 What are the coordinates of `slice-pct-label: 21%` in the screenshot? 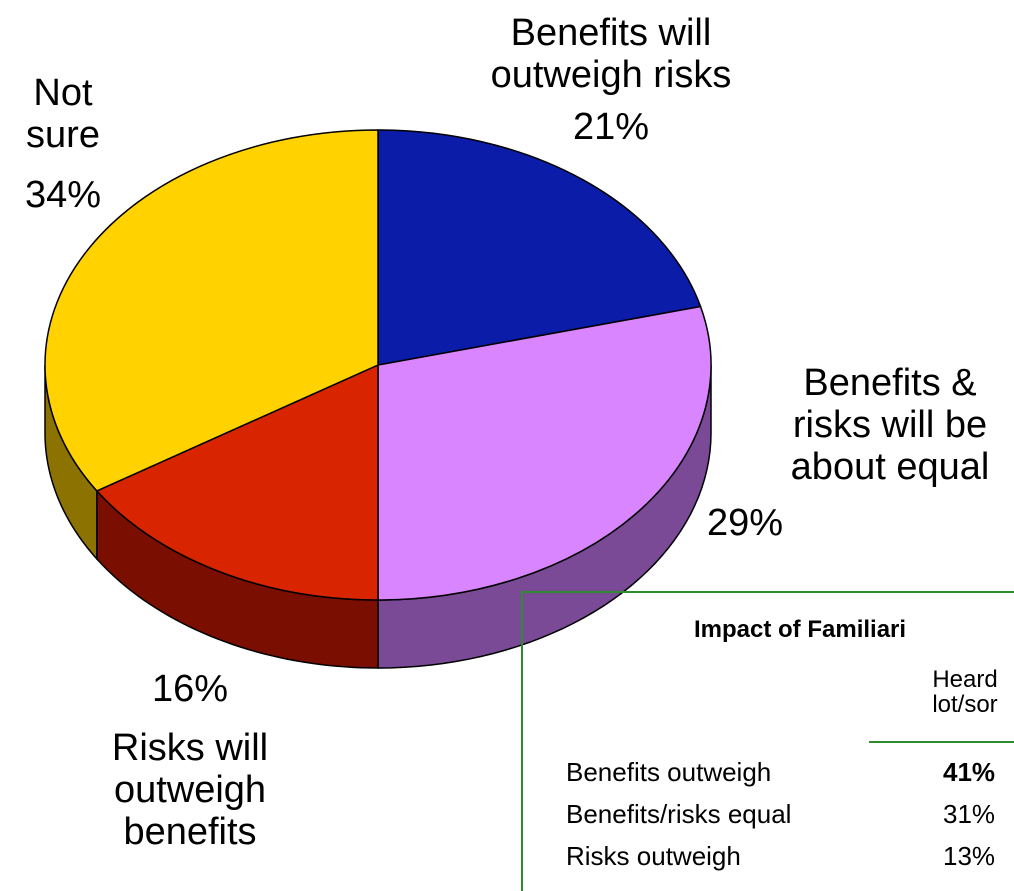 It's located at (611, 127).